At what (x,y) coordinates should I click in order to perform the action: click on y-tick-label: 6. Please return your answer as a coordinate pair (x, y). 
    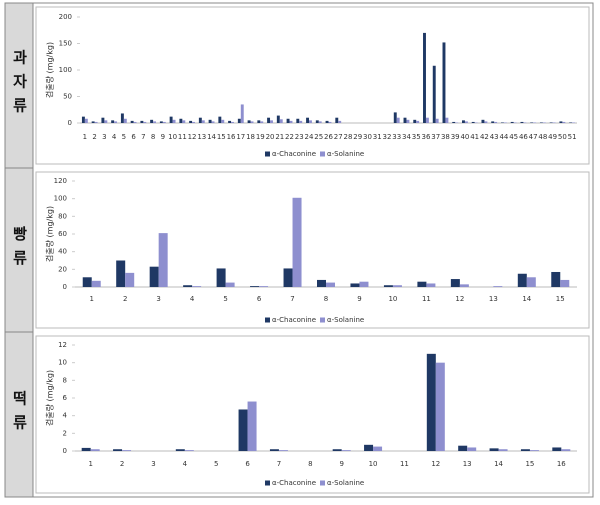
    Looking at the image, I should click on (65, 398).